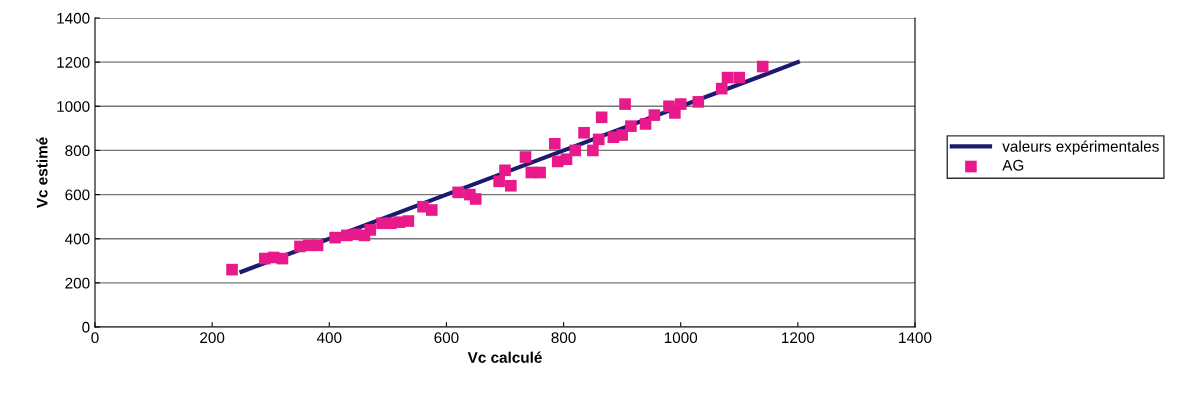  What do you see at coordinates (73, 106) in the screenshot?
I see `y-tick-label: 1000` at bounding box center [73, 106].